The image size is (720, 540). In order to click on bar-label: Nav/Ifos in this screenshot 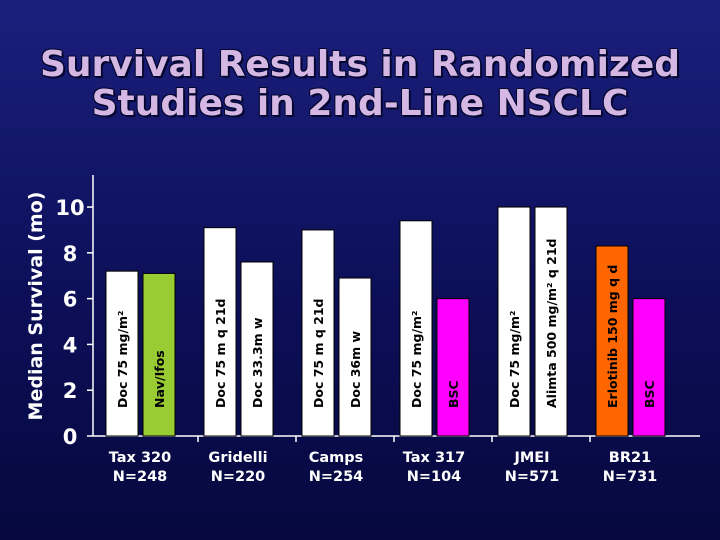, I will do `click(159, 379)`.